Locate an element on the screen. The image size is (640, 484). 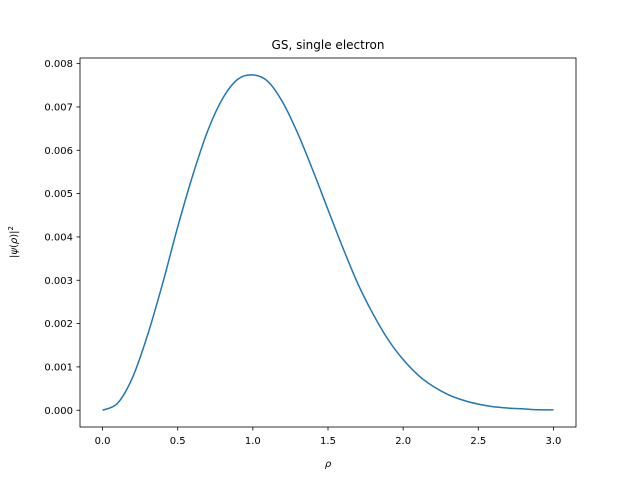
y-tick-label: 0.006 is located at coordinates (58, 151).